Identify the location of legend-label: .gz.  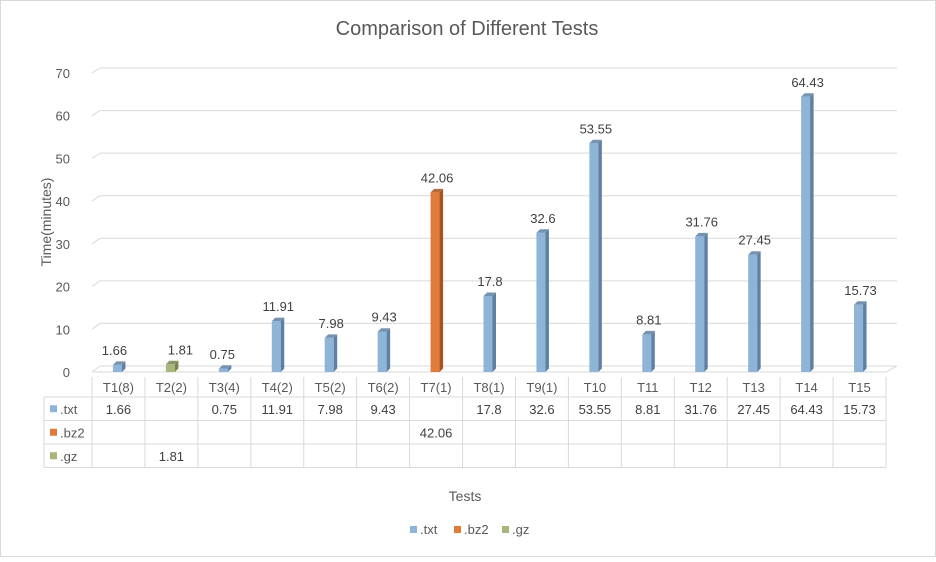
(520, 529).